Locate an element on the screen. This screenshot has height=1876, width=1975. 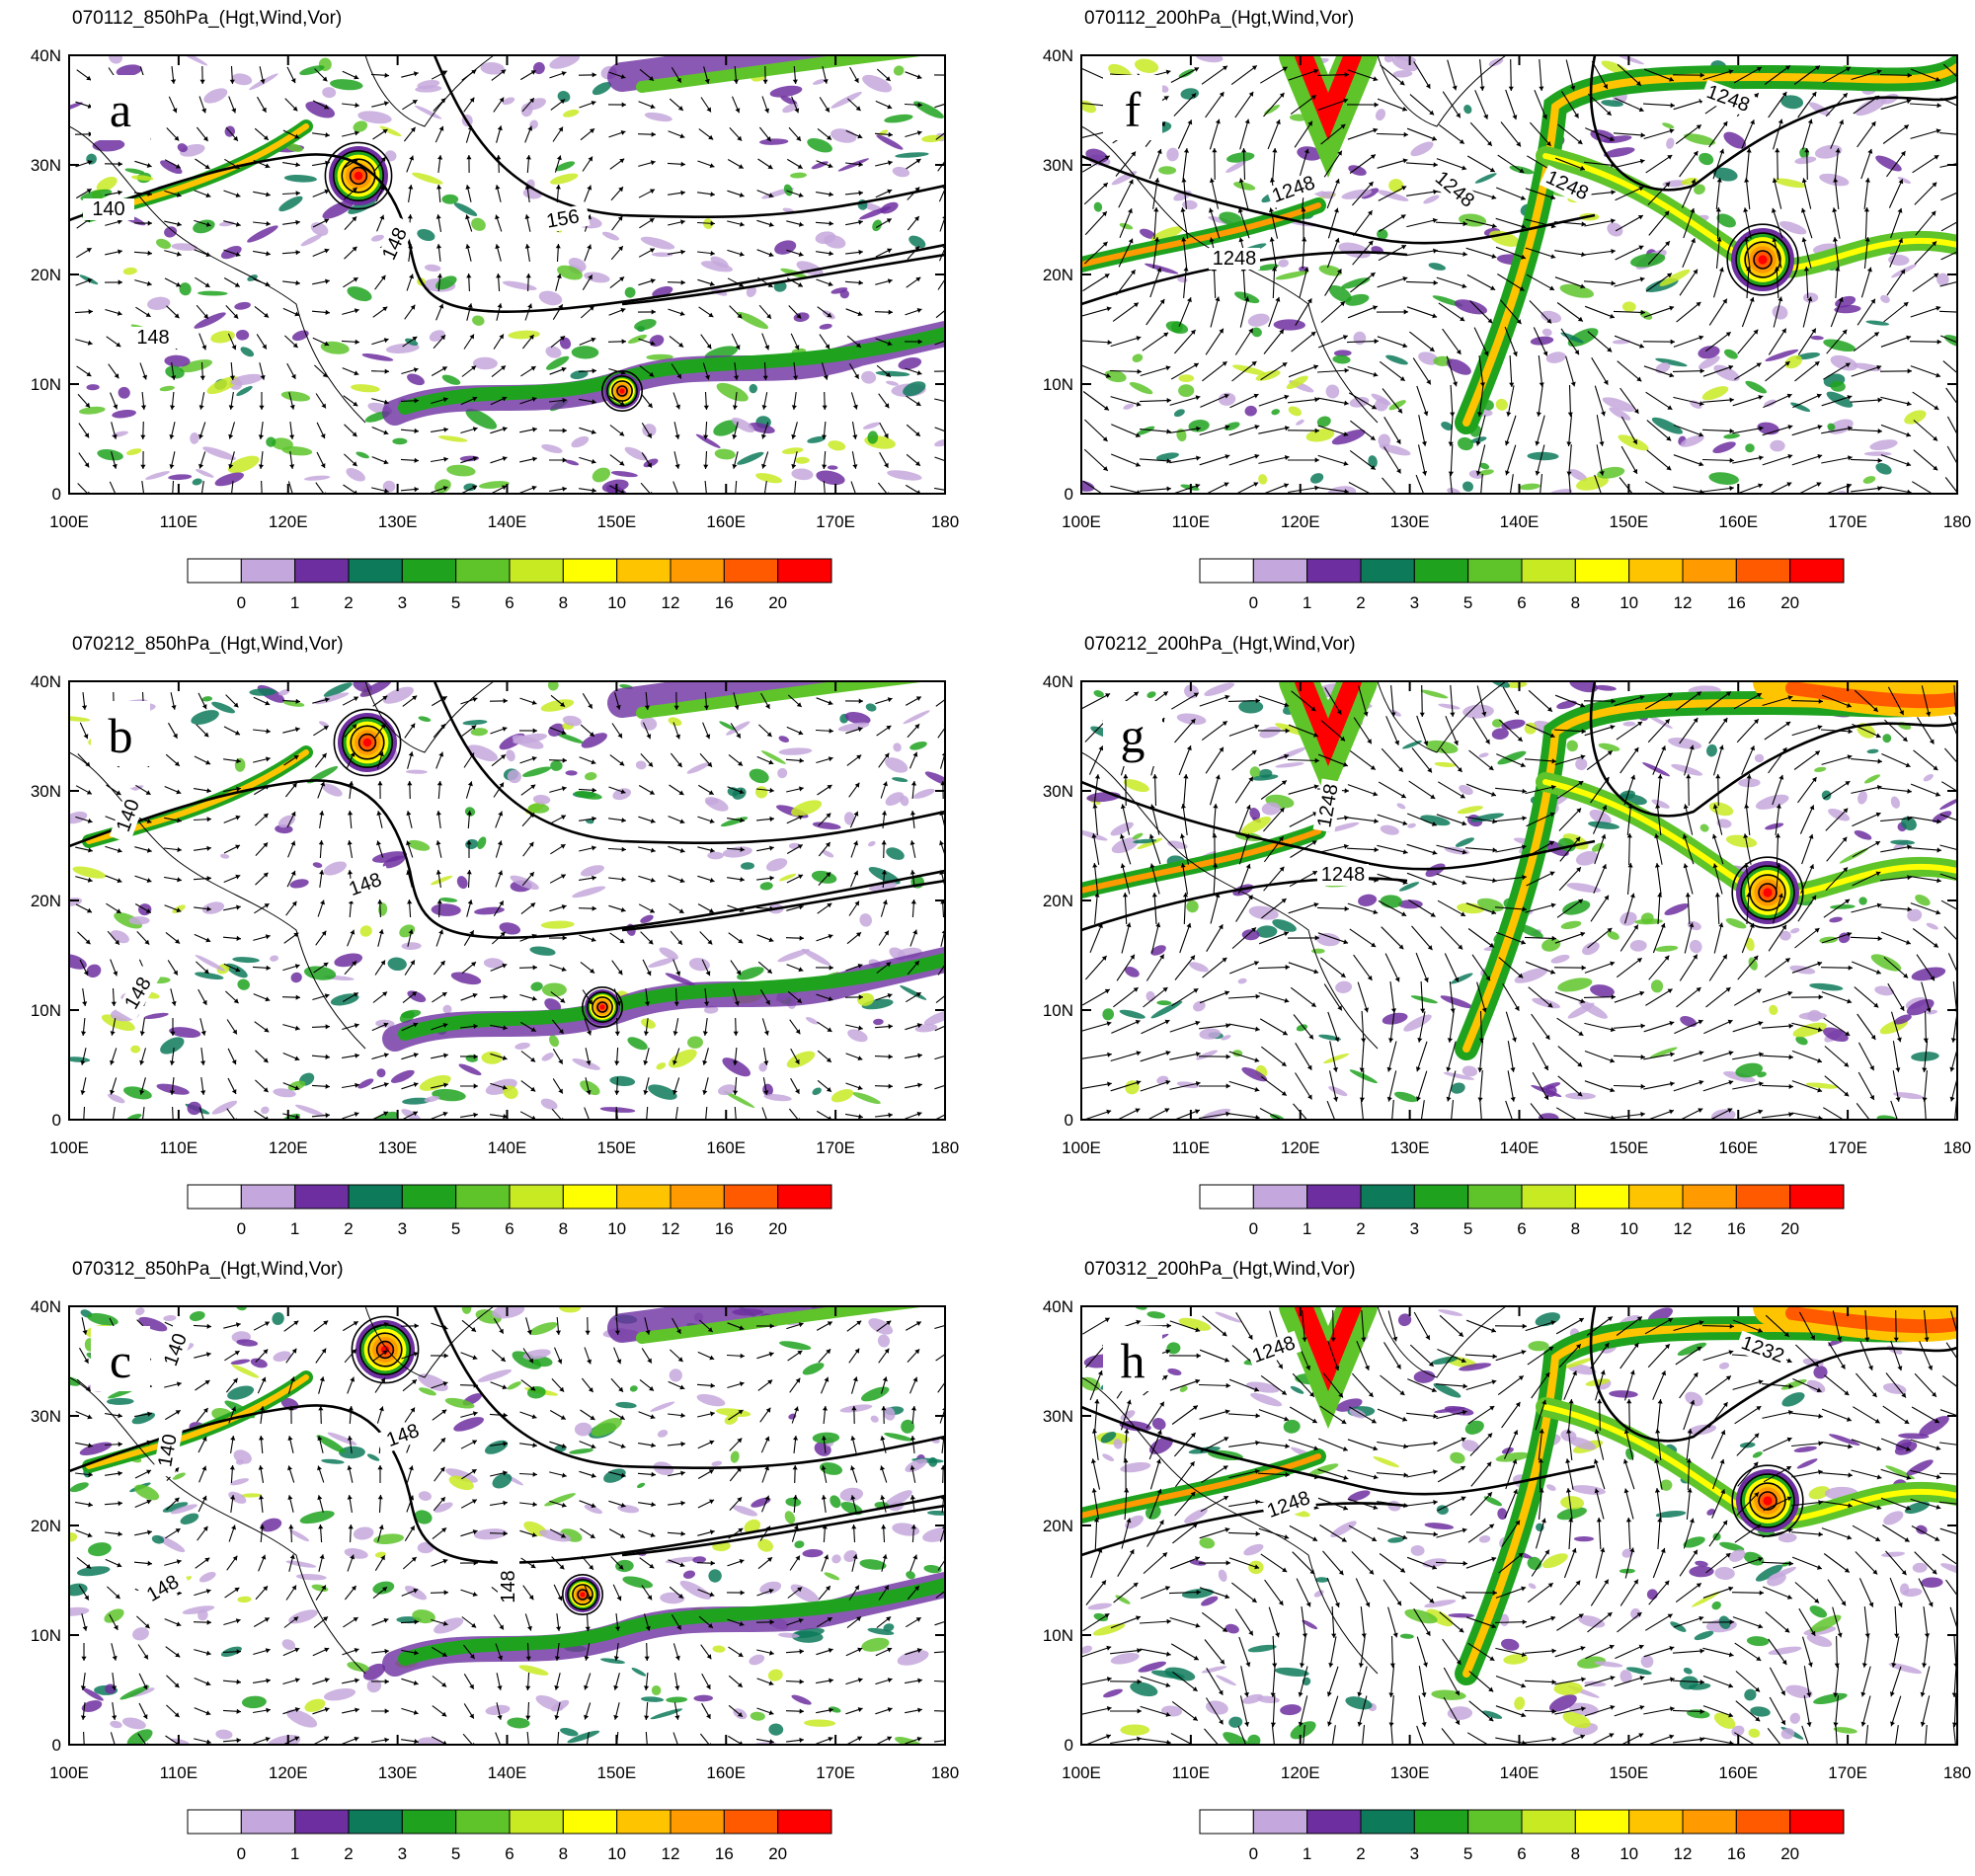
y-tick-label: 30N is located at coordinates (46, 791).